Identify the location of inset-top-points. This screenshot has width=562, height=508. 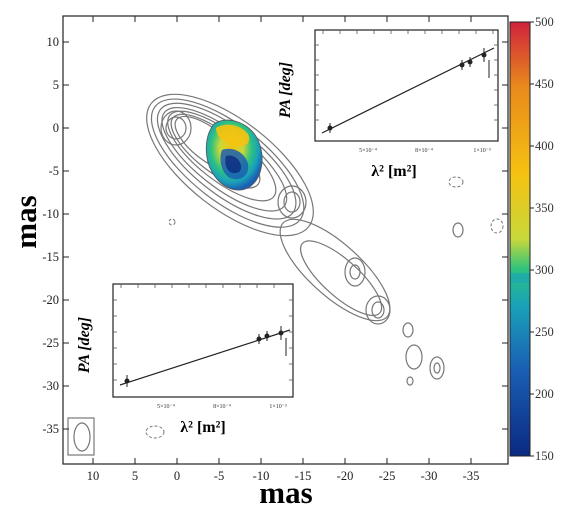
(408, 90).